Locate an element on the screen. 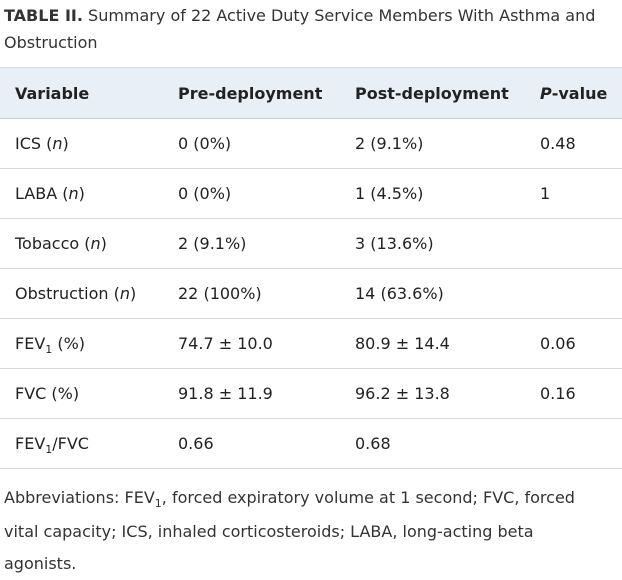 The width and height of the screenshot is (622, 580). row-pre-value: 91.8 ± 11.9 is located at coordinates (266, 393).